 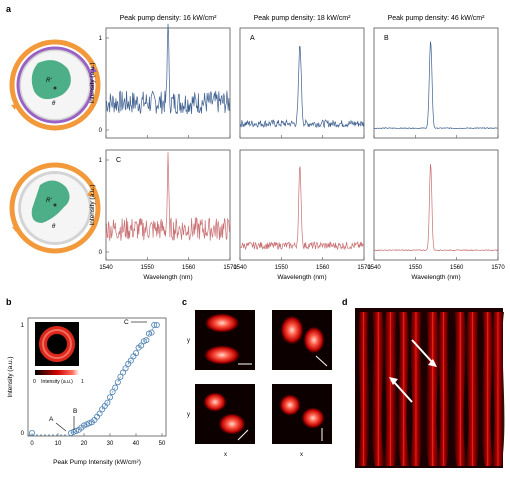 I want to click on arrow-a, so click(x=61, y=427).